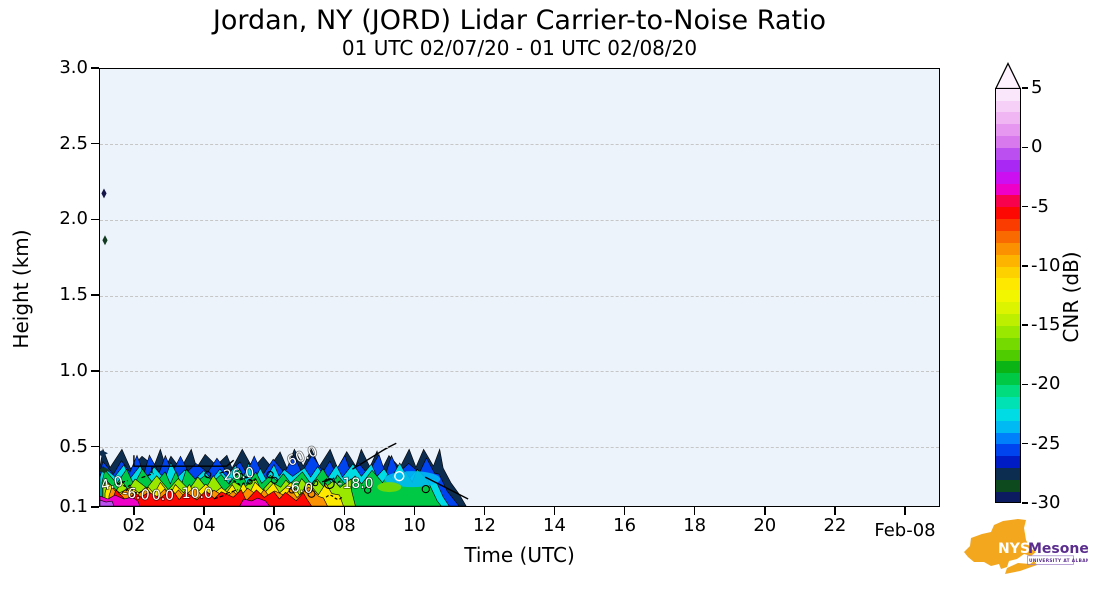 The width and height of the screenshot is (1093, 600). What do you see at coordinates (519, 48) in the screenshot?
I see `chart-subtitle: 01 UTC 02/07/20 - 01 UTC 02/08/20` at bounding box center [519, 48].